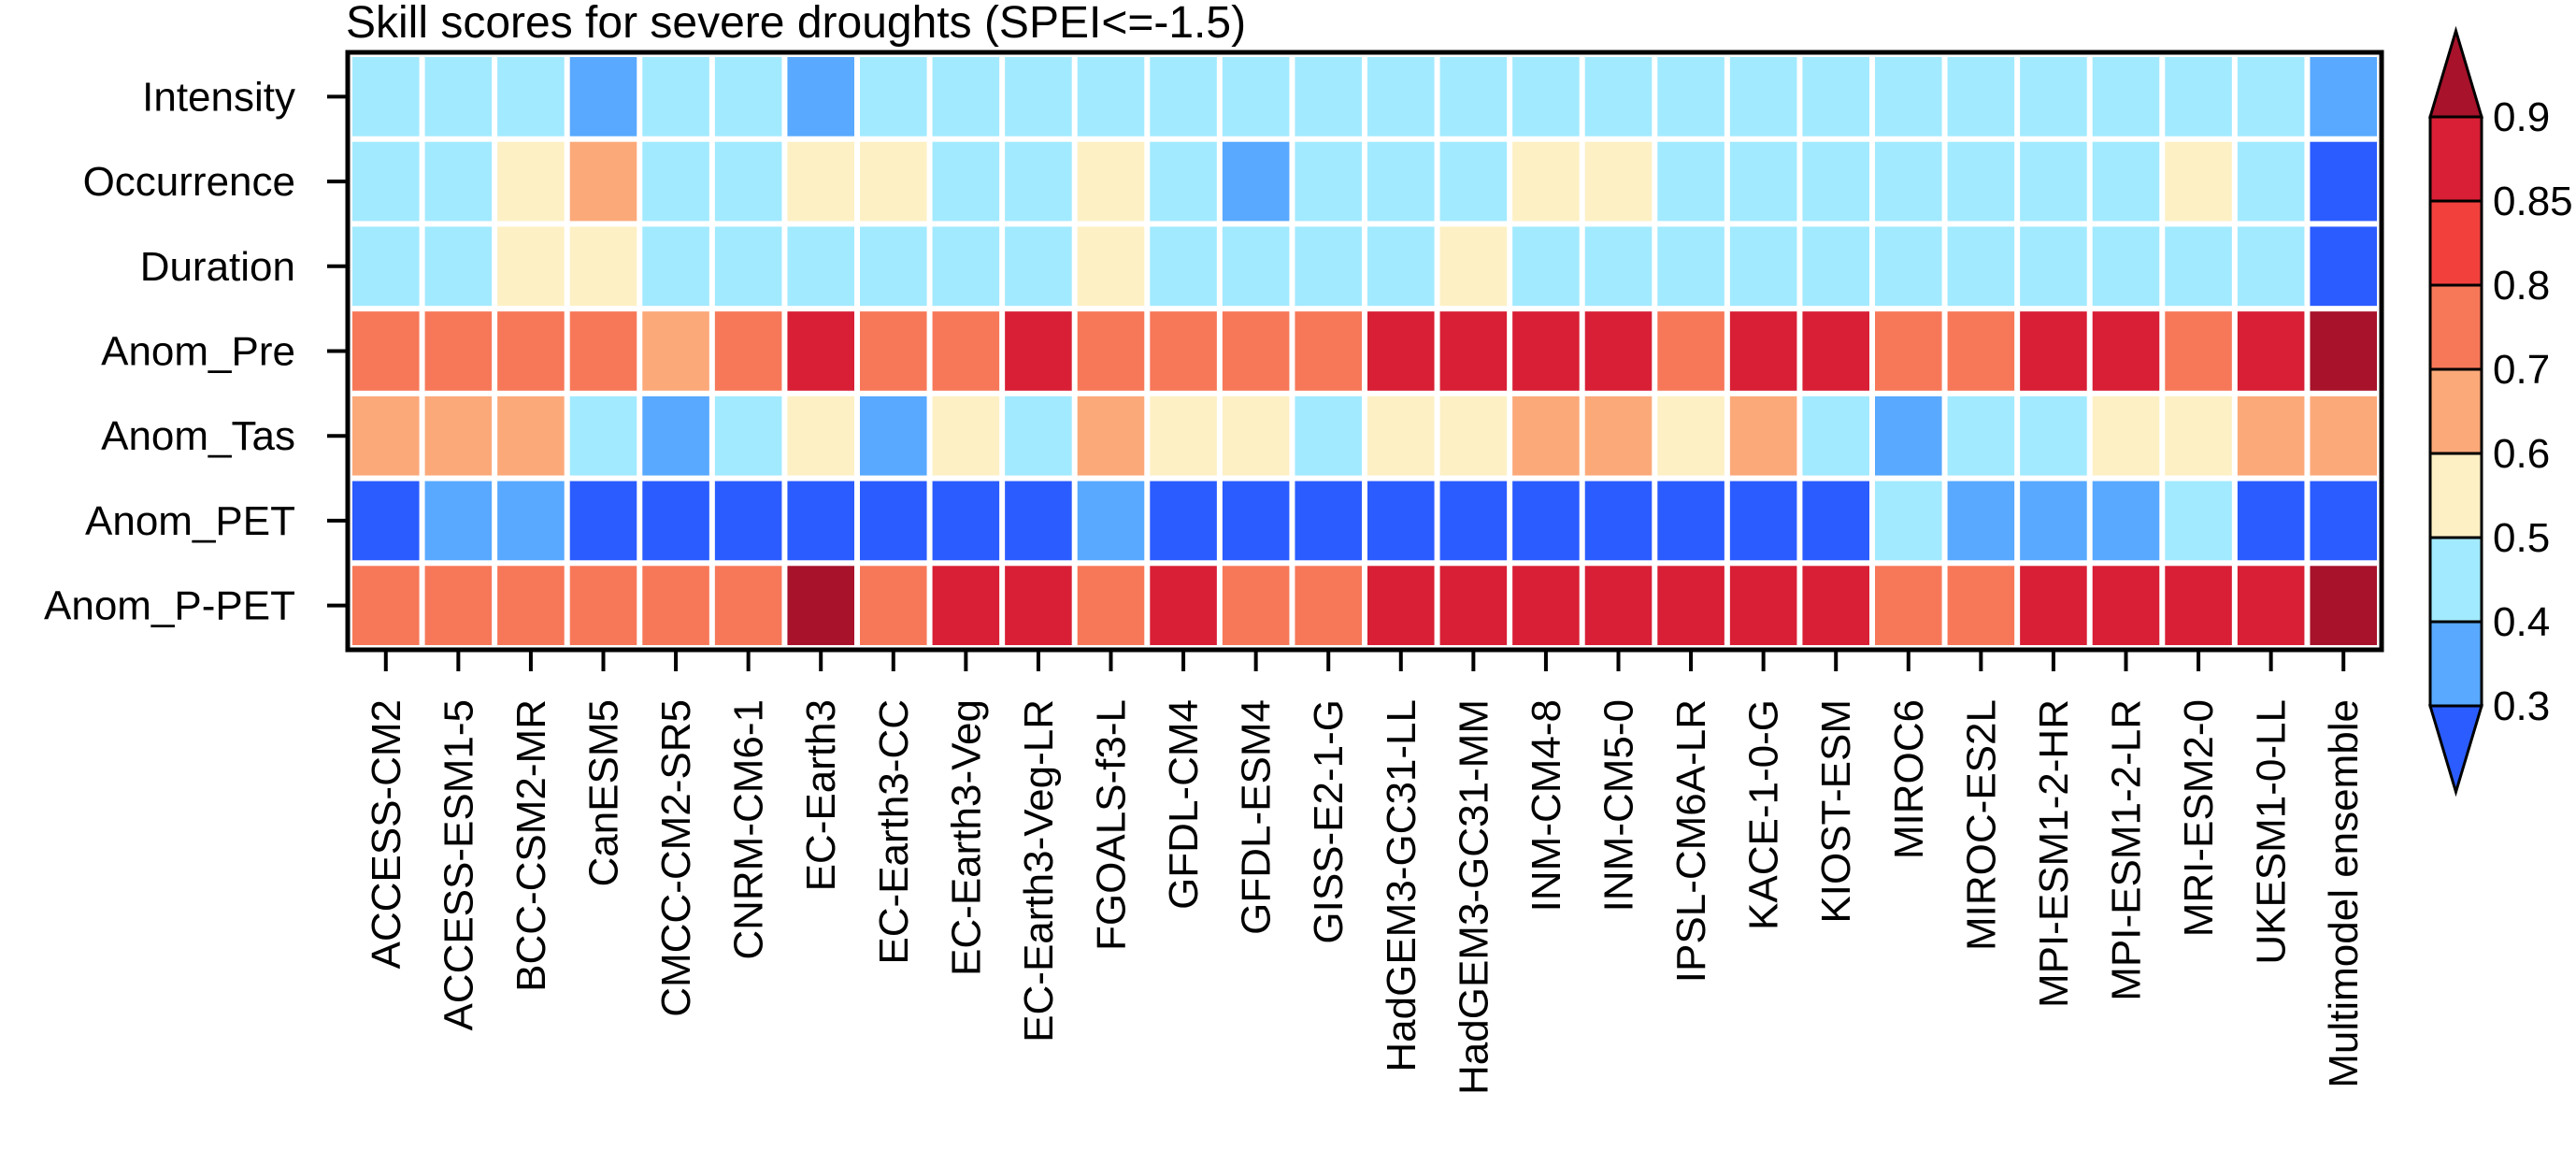  I want to click on column-label: CNRM-CM6-1, so click(749, 829).